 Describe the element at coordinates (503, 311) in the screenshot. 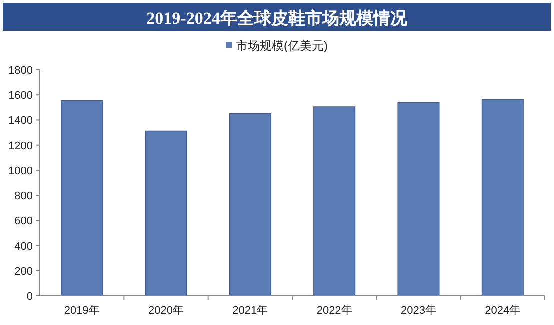

I see `x-tick-label: 2024年` at that location.